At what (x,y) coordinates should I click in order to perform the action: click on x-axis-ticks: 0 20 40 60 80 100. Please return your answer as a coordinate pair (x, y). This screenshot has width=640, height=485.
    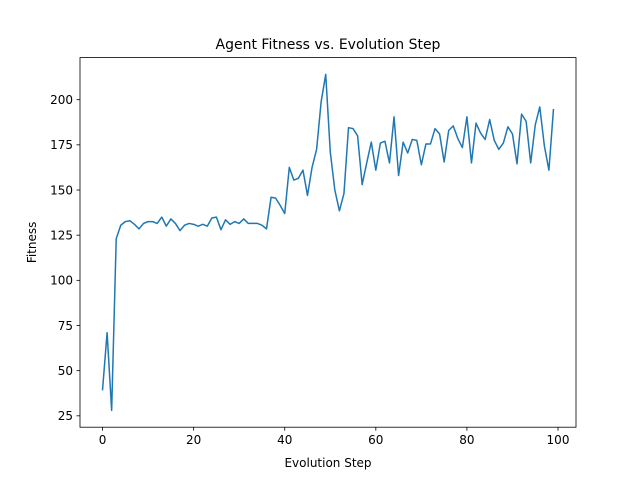
    Looking at the image, I should click on (334, 437).